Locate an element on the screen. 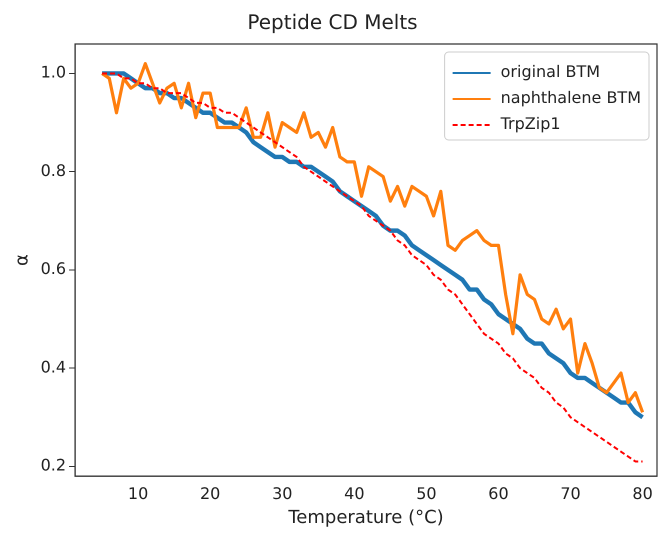 The image size is (667, 537). x-tick-label: 40 is located at coordinates (354, 493).